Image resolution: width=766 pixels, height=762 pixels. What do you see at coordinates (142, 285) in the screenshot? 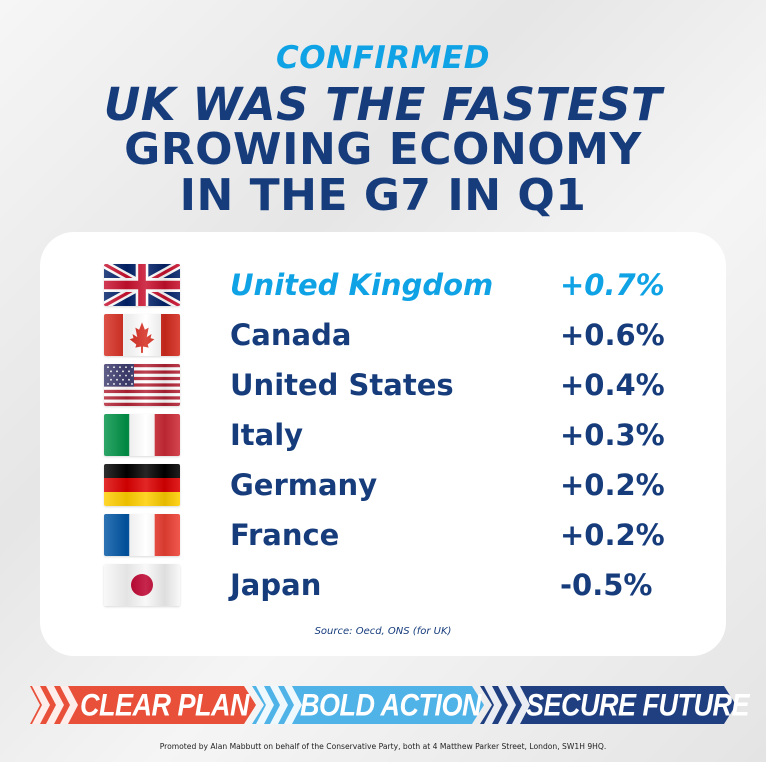
I see `uk-flag-icon` at bounding box center [142, 285].